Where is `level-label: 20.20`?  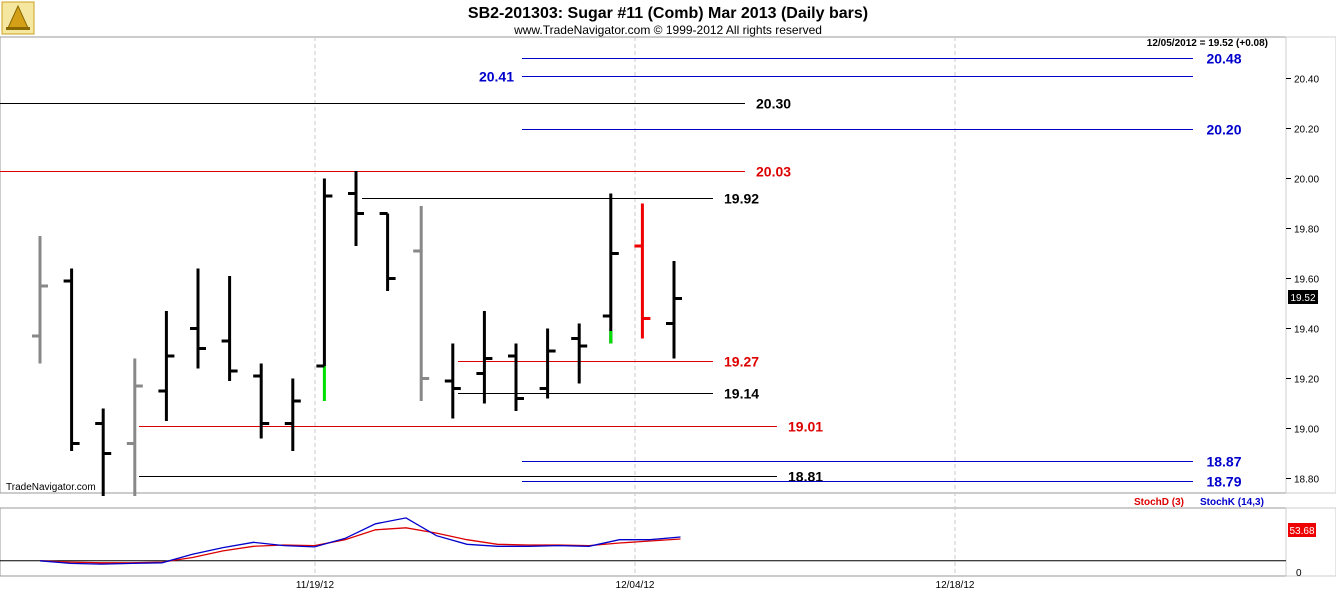
level-label: 20.20 is located at coordinates (1223, 130).